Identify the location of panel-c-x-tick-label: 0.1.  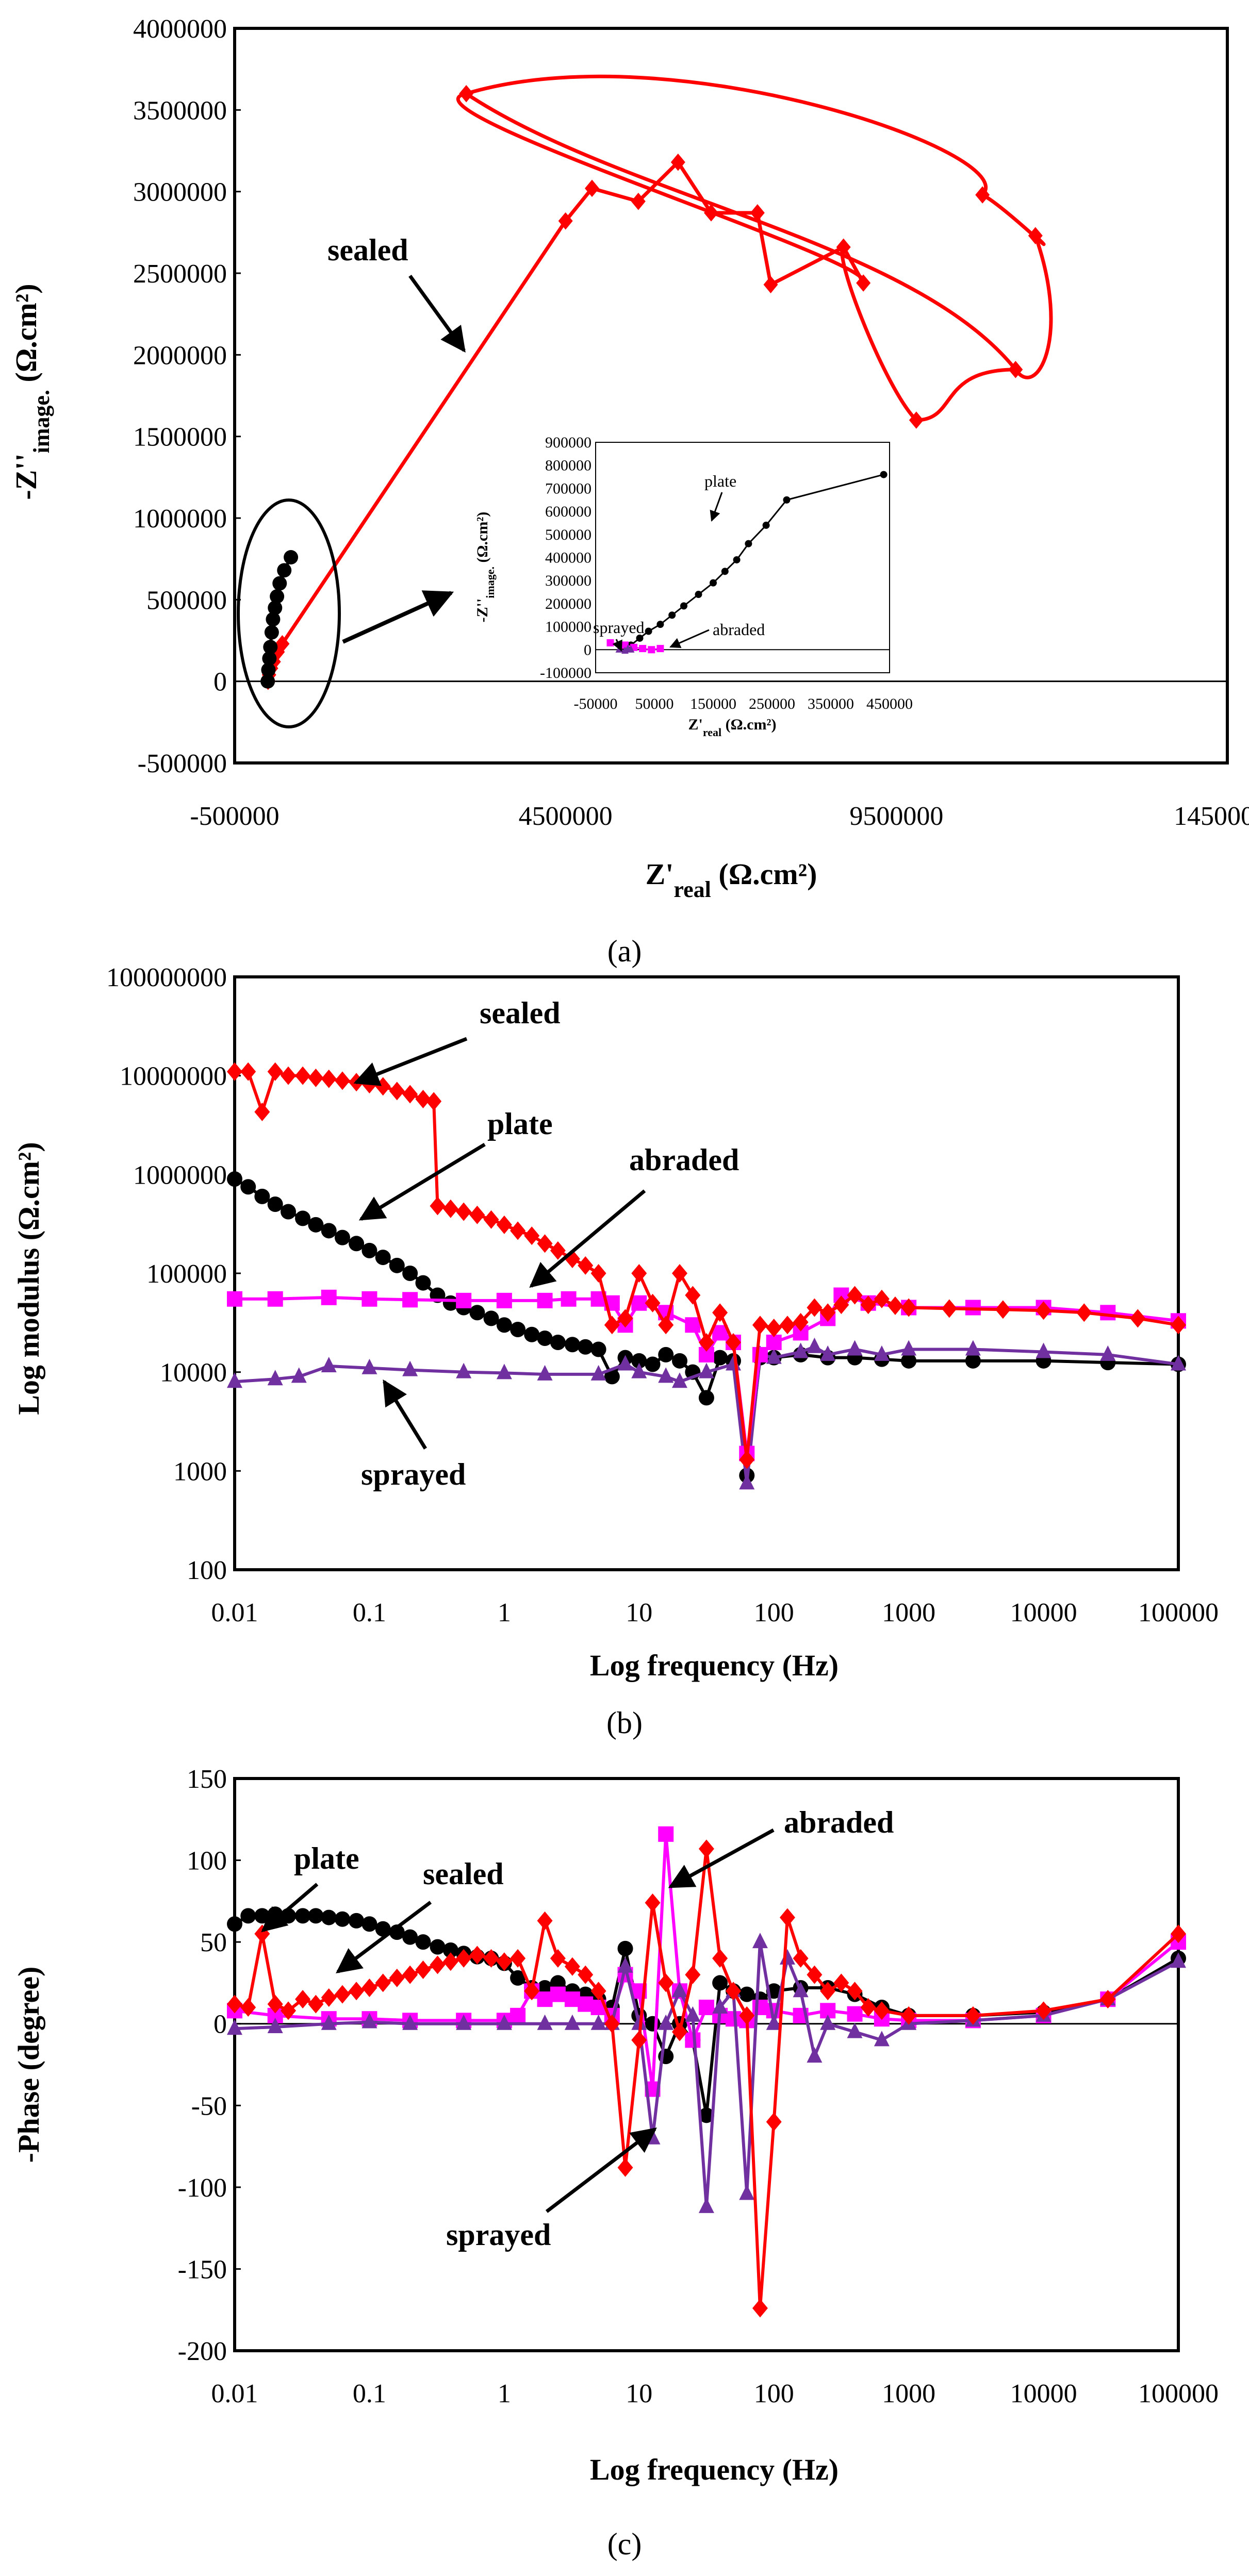
(369, 2393).